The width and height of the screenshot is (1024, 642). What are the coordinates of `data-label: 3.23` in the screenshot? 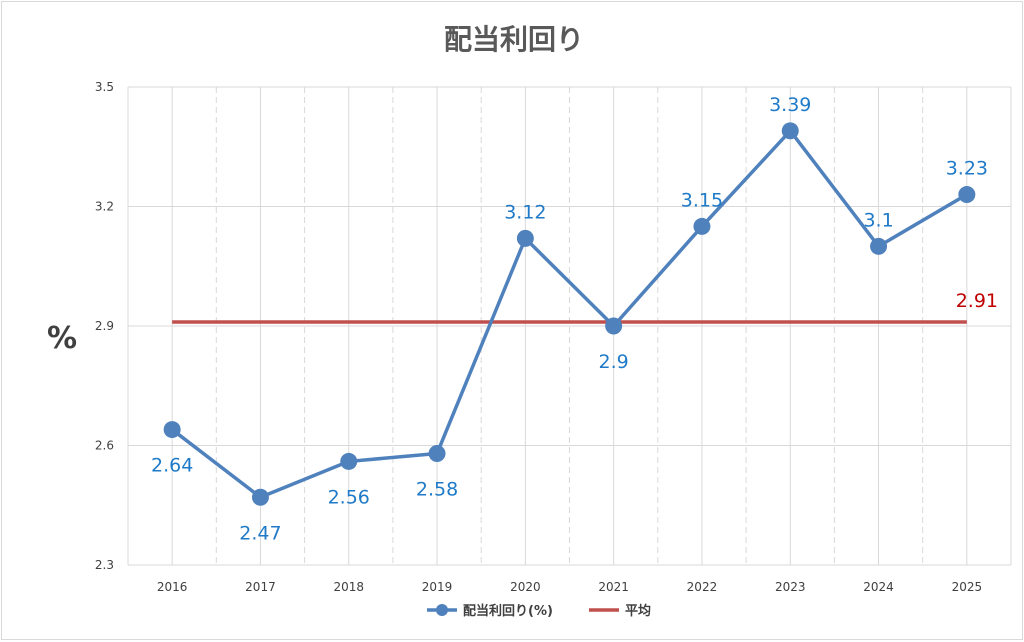 It's located at (967, 169).